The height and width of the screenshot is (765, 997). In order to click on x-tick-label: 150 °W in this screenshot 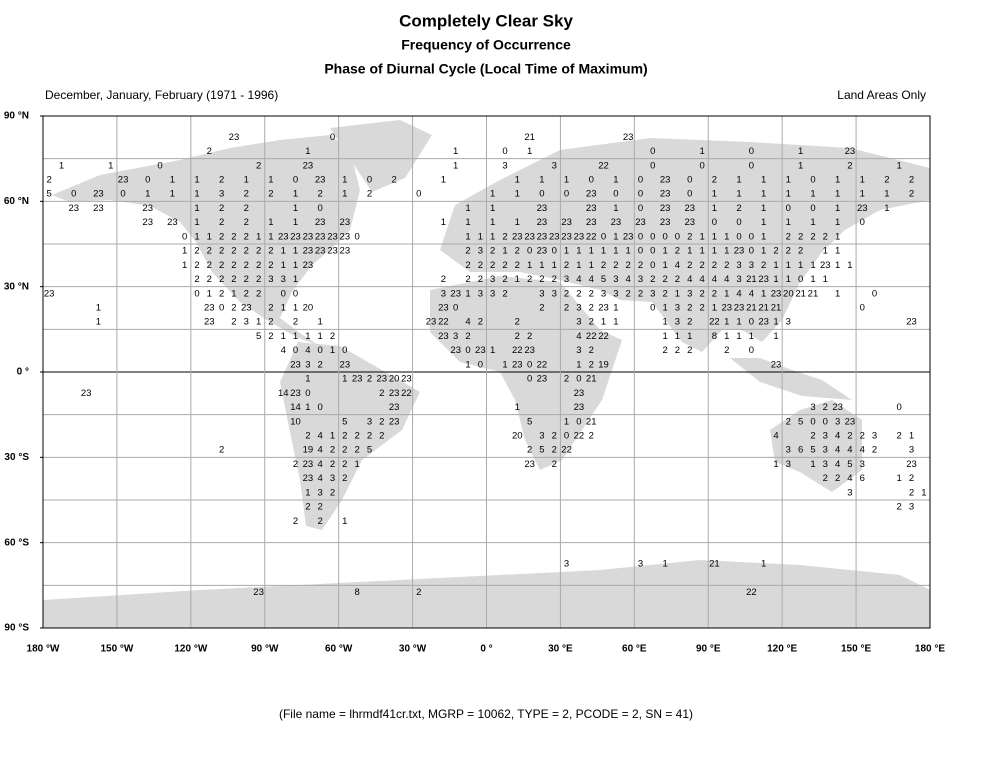, I will do `click(116, 649)`.